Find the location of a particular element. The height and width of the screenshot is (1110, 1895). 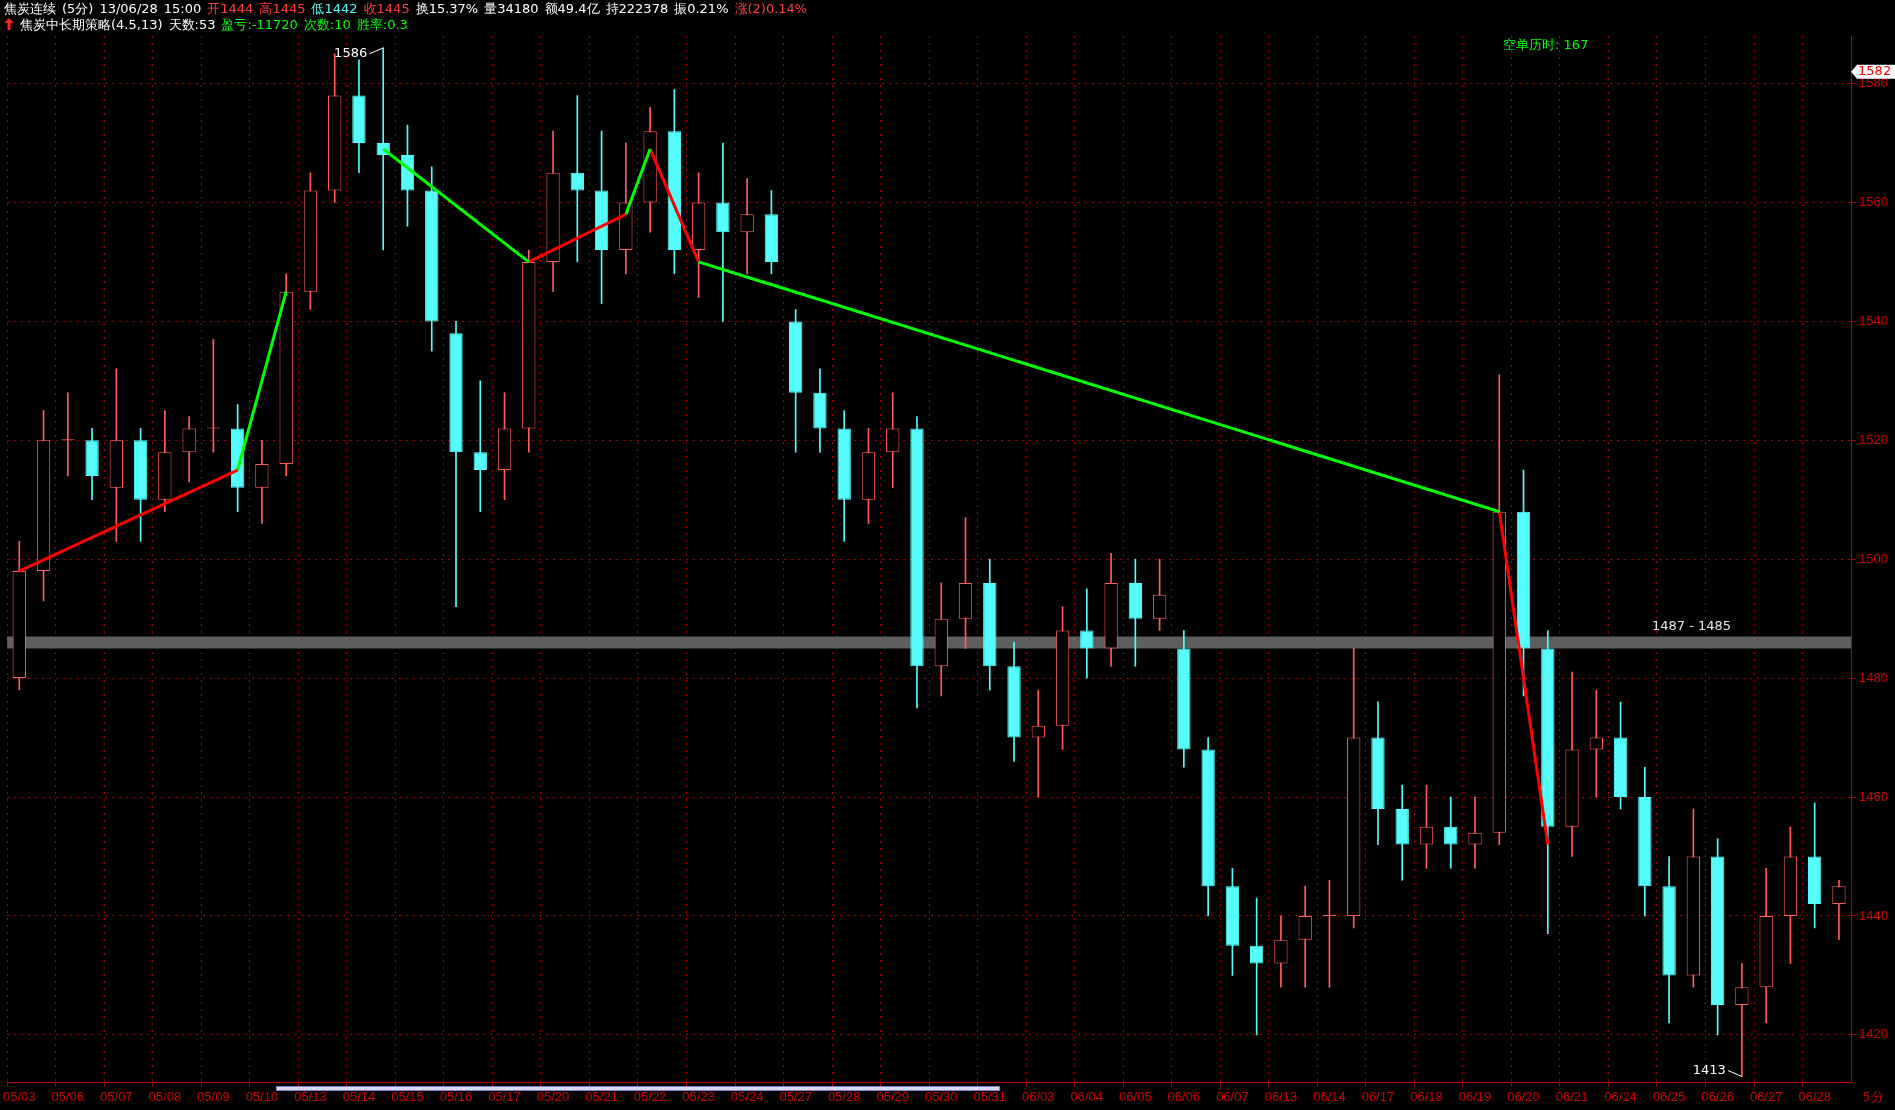

x-tick-label: 06/25 is located at coordinates (1669, 1096).